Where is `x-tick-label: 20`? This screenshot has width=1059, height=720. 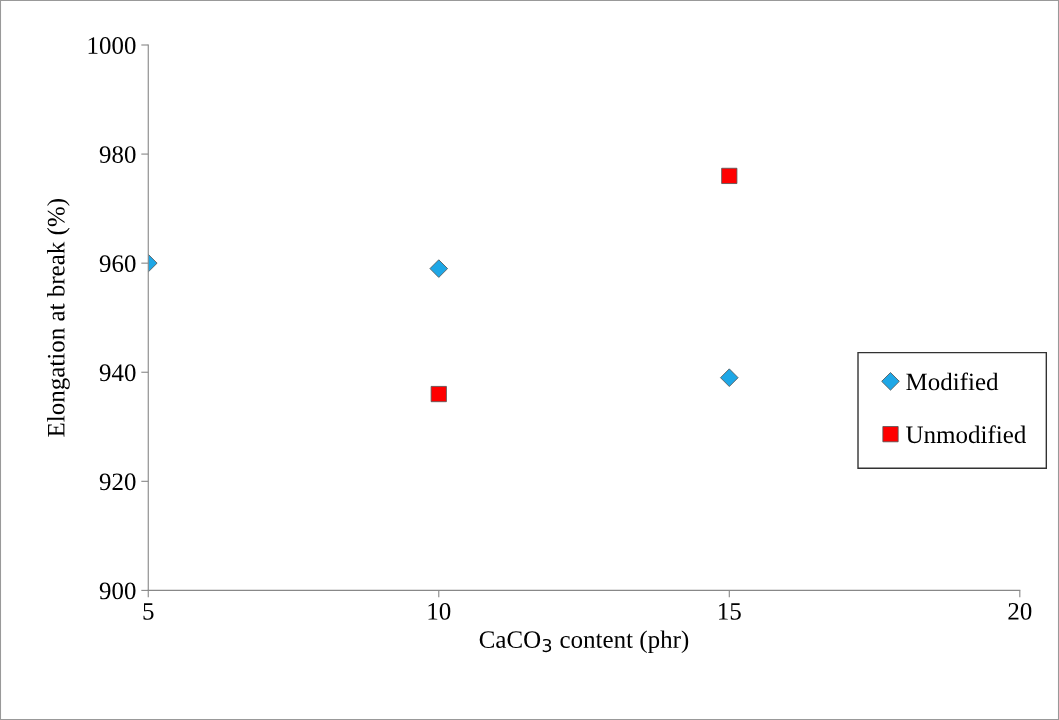
x-tick-label: 20 is located at coordinates (1020, 611).